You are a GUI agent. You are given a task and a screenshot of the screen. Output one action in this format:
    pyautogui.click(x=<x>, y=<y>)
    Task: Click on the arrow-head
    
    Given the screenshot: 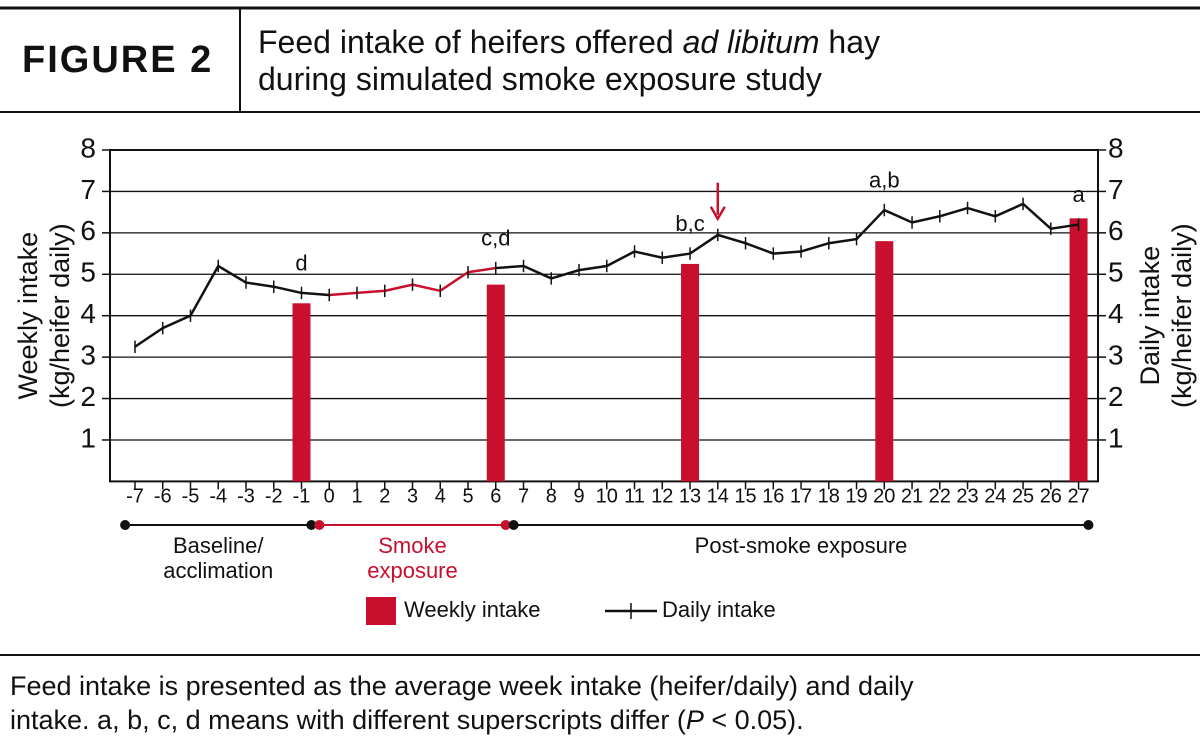 What is the action you would take?
    pyautogui.click(x=717, y=214)
    